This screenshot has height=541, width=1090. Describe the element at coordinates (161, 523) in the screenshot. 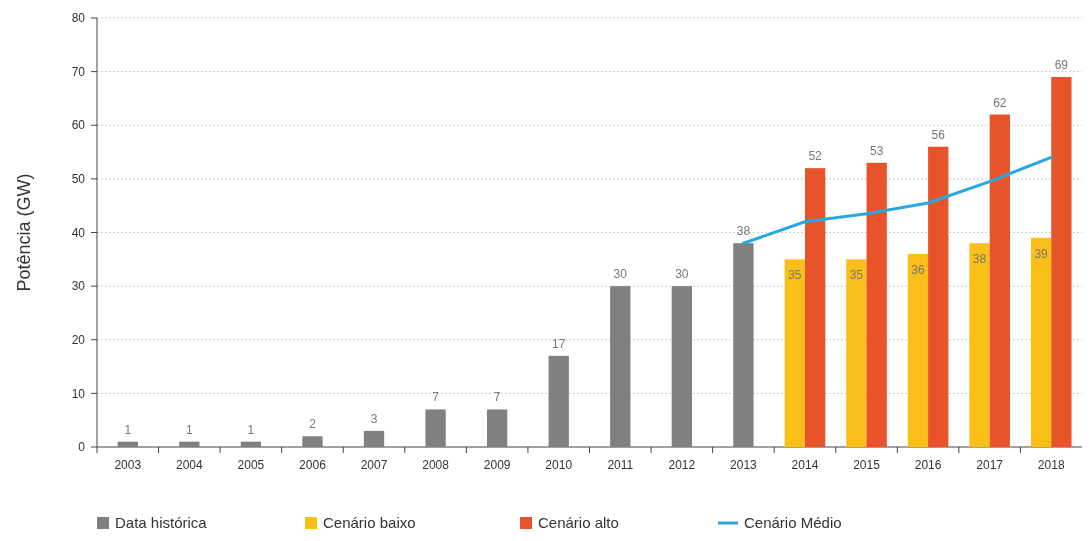

I see `legend-label: Data histórica` at that location.